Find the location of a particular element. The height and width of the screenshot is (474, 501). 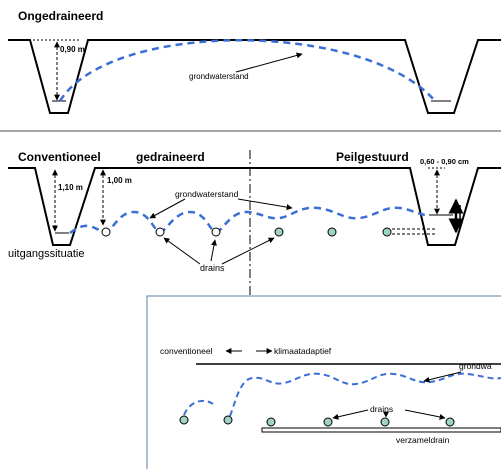

inset-groundwater-right is located at coordinates (365, 394).